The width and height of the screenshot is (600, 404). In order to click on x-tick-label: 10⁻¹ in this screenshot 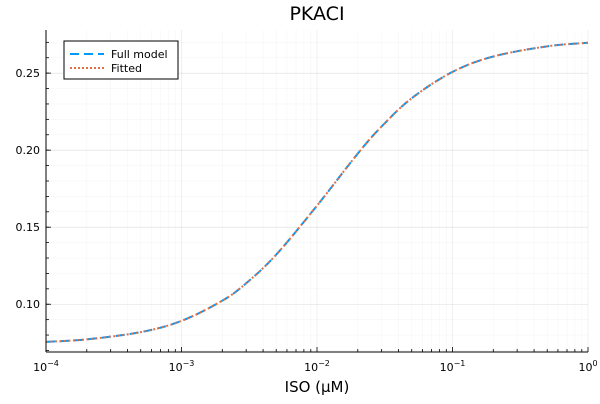, I will do `click(453, 366)`.